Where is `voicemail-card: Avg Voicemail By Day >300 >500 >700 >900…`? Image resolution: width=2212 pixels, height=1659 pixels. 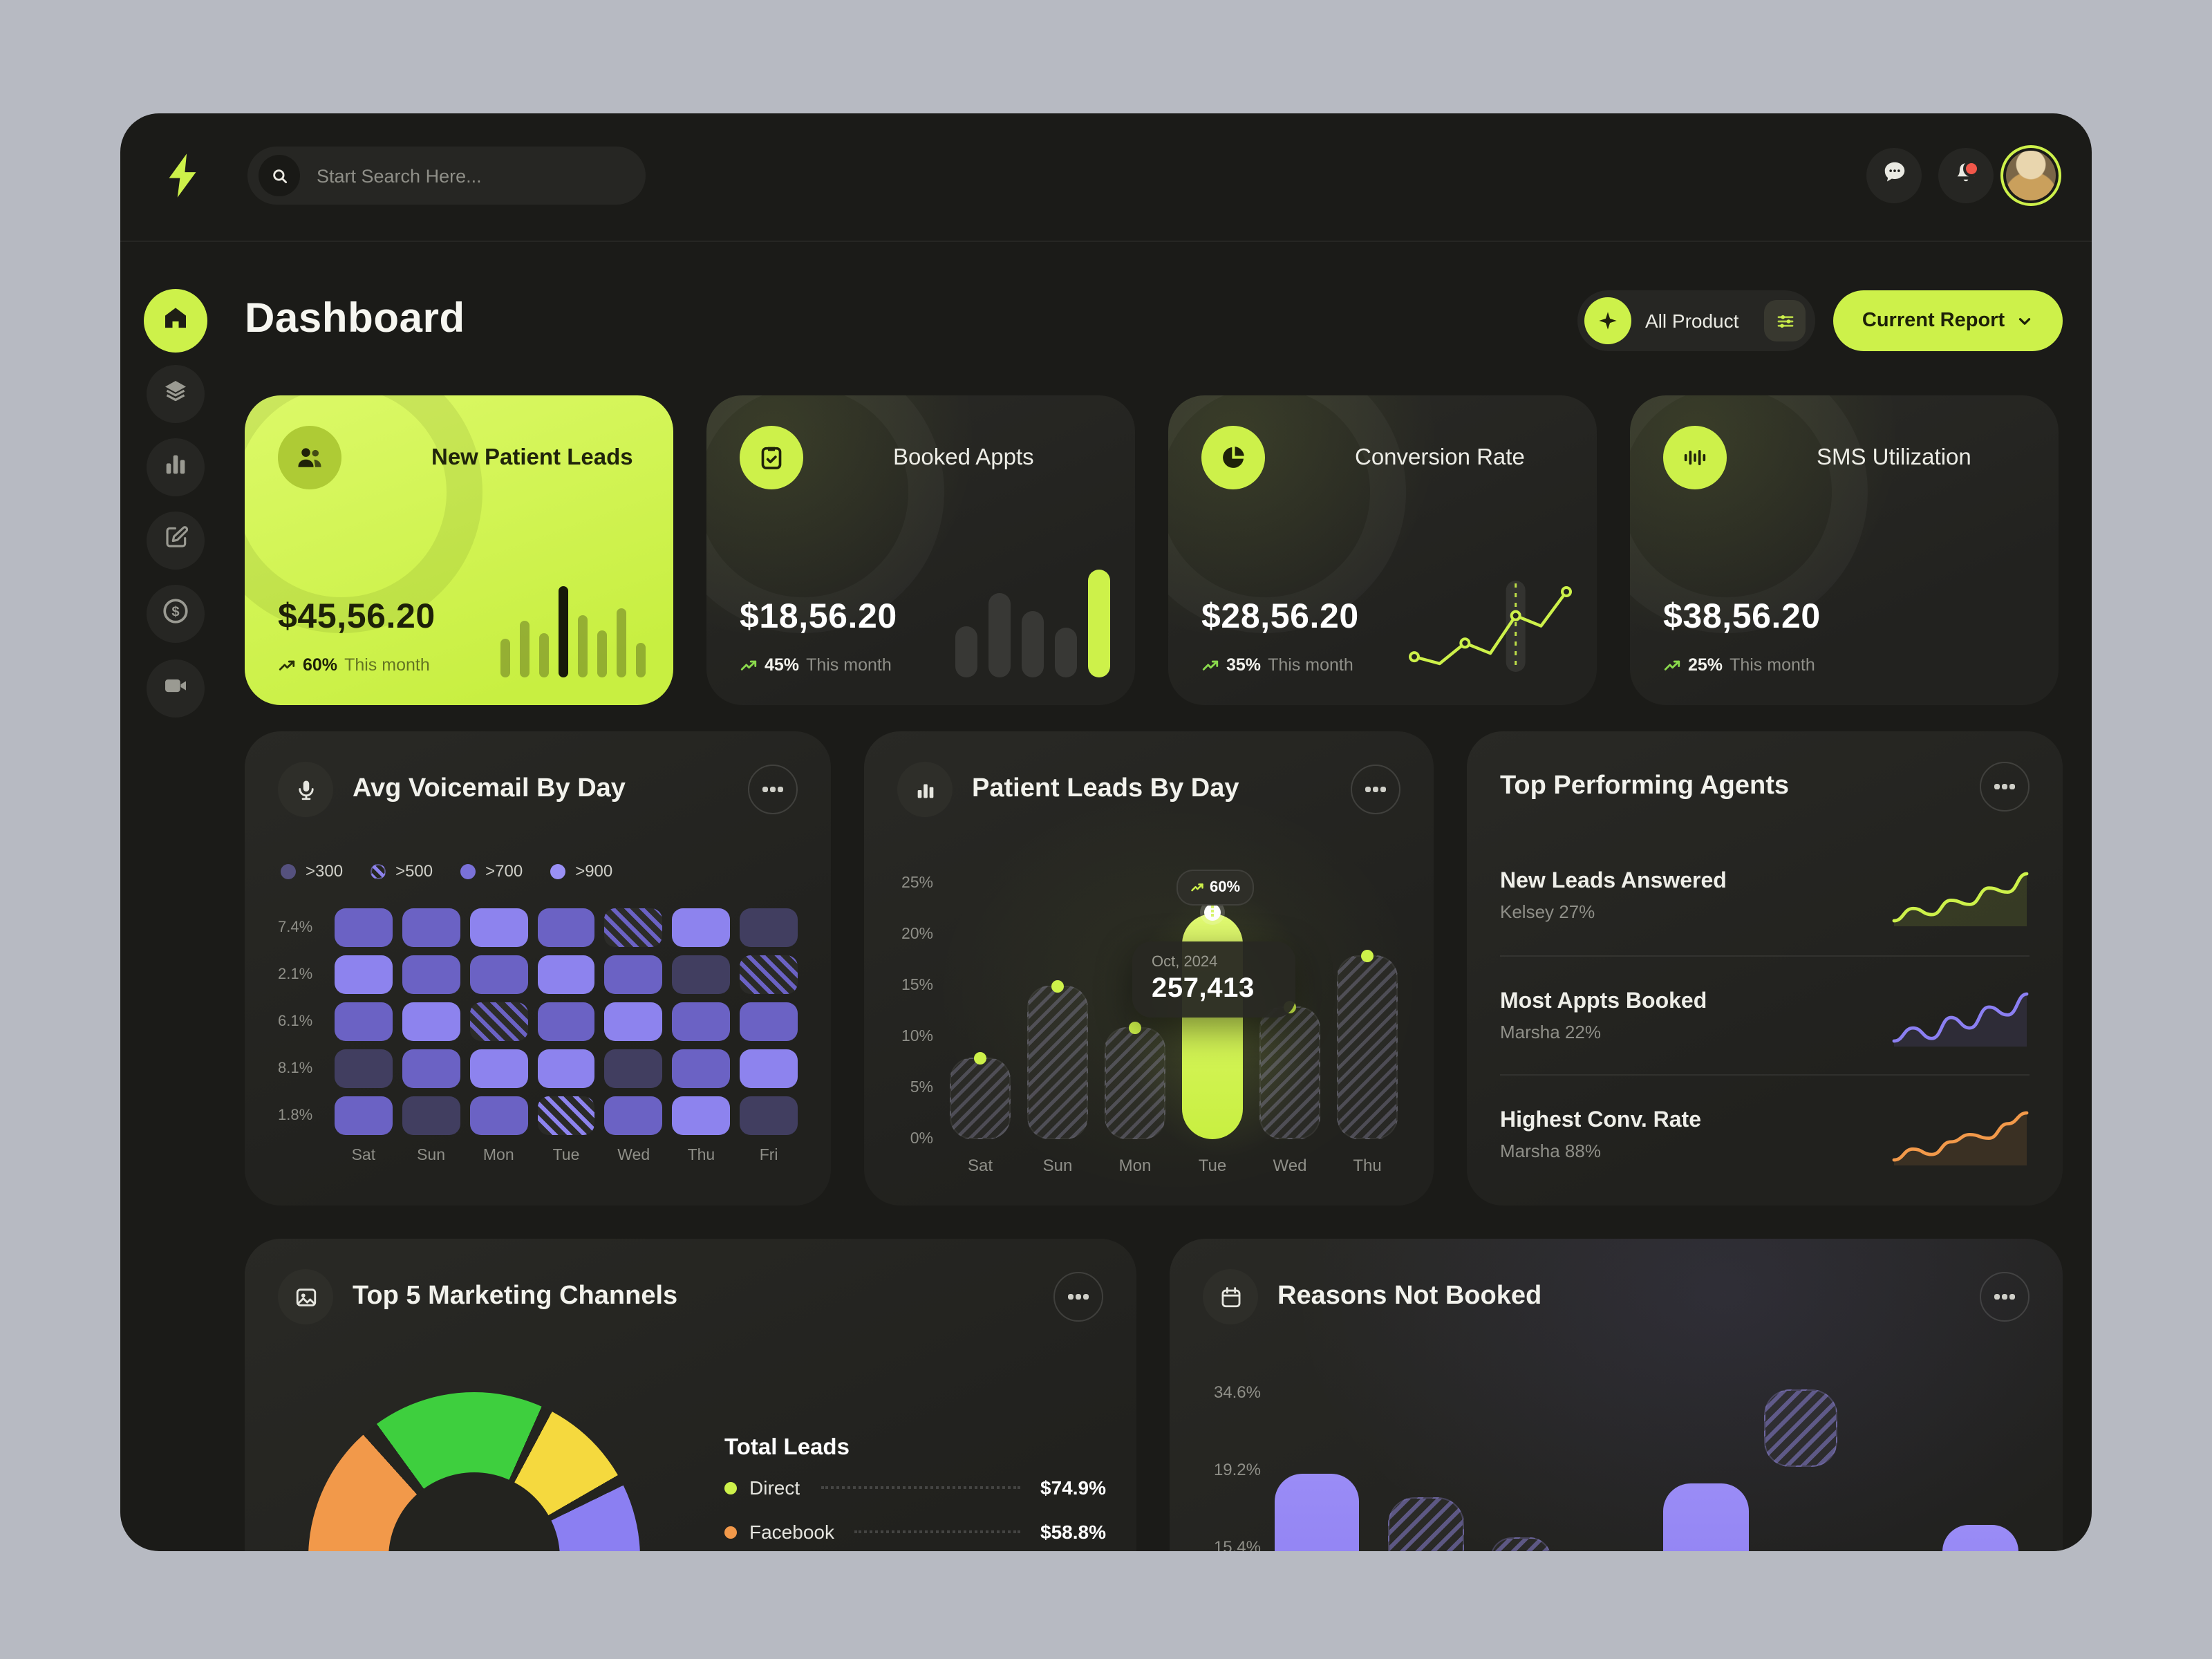 voicemail-card: Avg Voicemail By Day >300 >500 >700 >900… is located at coordinates (538, 969).